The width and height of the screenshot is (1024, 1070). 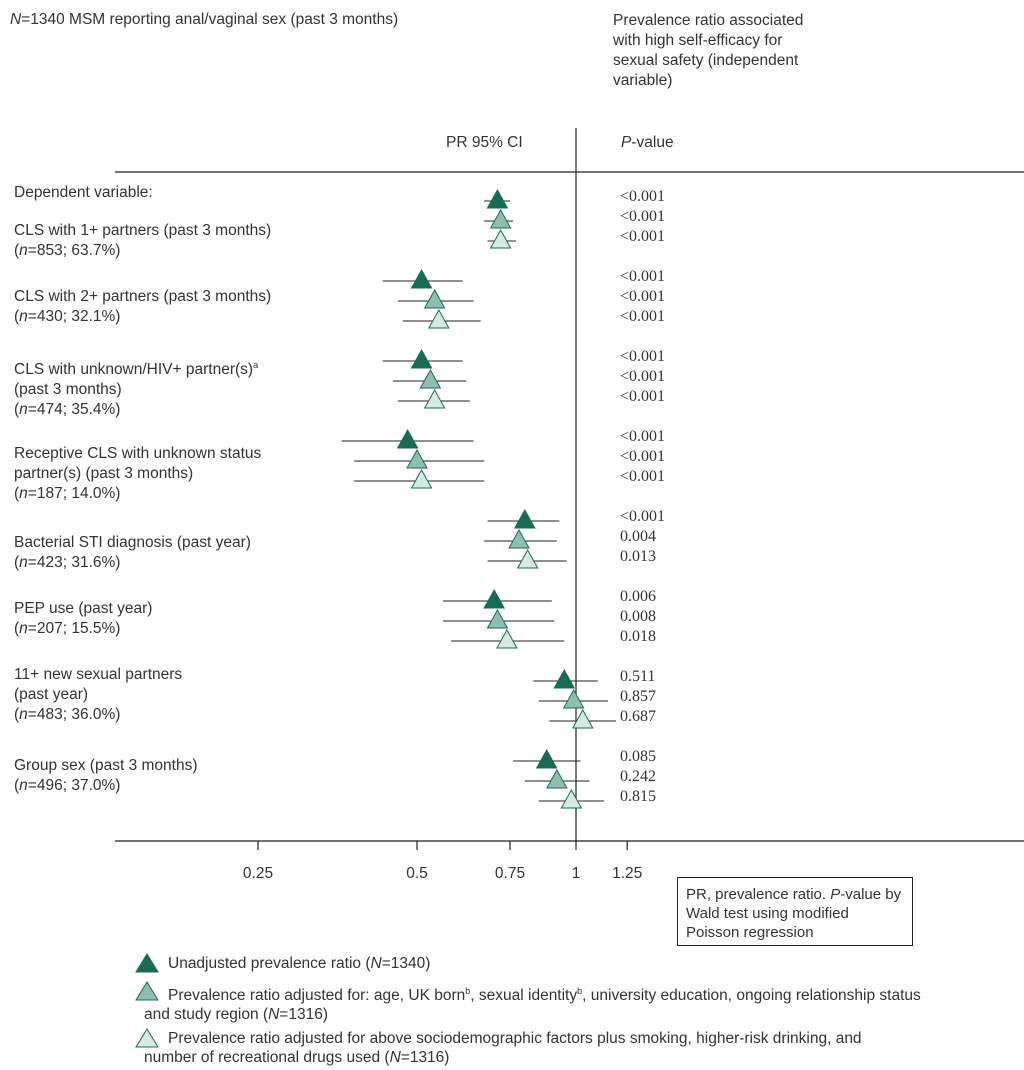 I want to click on legend-adjusted2-icon, so click(x=147, y=1038).